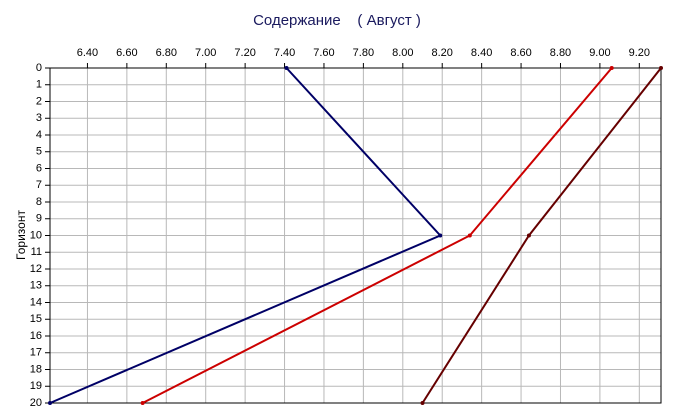 The width and height of the screenshot is (675, 419). I want to click on y-tick-label: 18, so click(36, 369).